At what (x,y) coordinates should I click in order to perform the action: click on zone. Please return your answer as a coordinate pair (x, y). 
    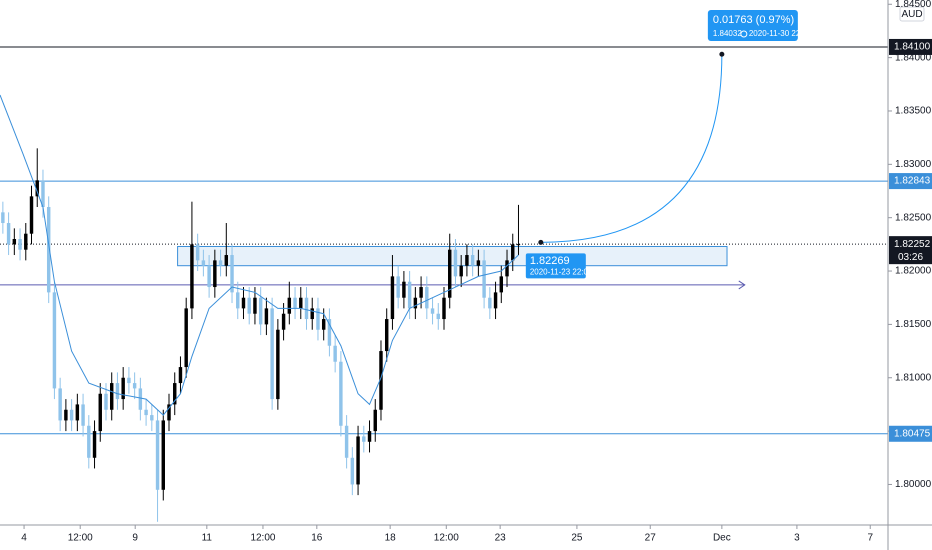
    Looking at the image, I should click on (452, 256).